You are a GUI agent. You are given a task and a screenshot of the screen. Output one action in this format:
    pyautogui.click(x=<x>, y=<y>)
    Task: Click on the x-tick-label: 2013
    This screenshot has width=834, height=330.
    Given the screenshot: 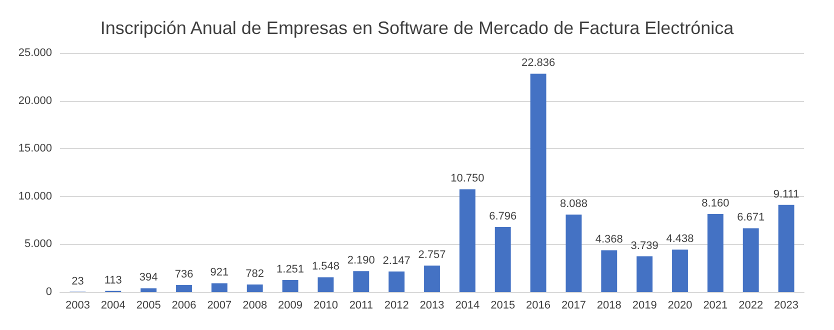 What is the action you would take?
    pyautogui.click(x=432, y=306)
    